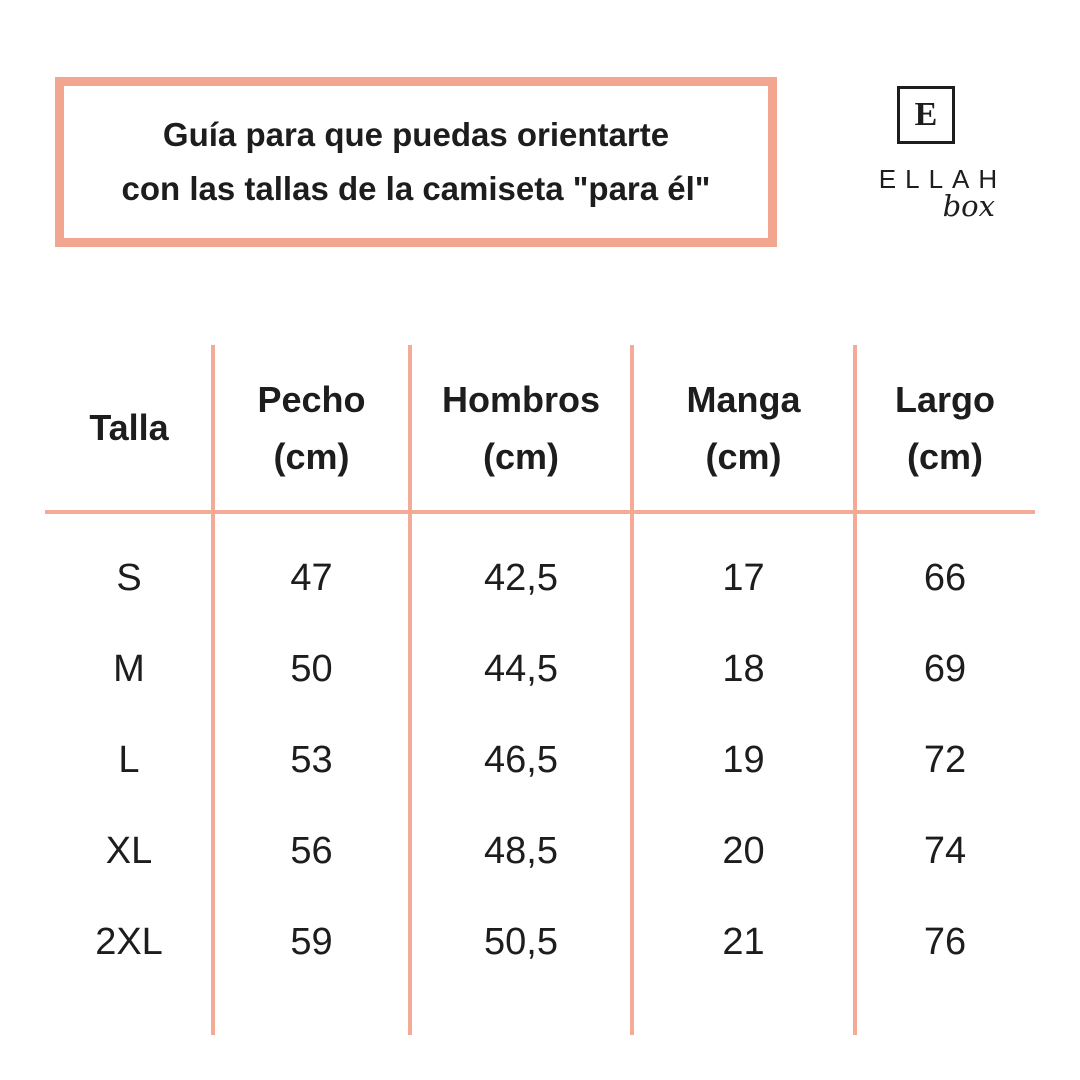 This screenshot has width=1080, height=1080. Describe the element at coordinates (945, 942) in the screenshot. I see `cell-largo: 76` at that location.